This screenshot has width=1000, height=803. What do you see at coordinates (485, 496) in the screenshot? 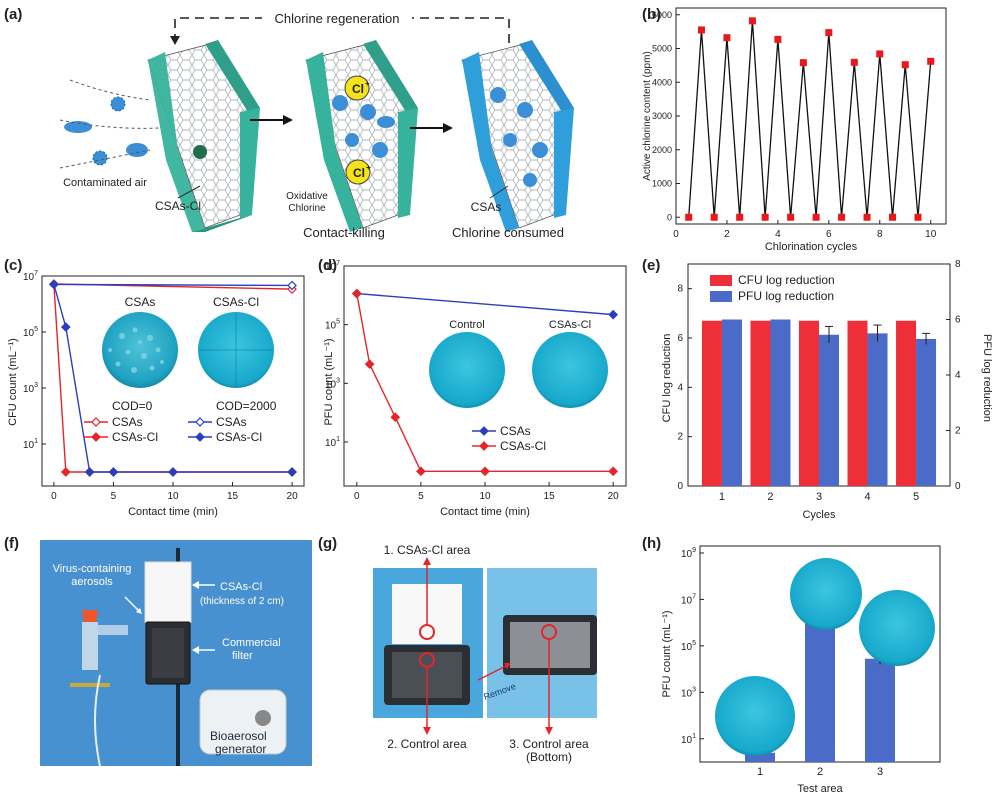
I see `chart-d-xtick-label: 10` at bounding box center [485, 496].